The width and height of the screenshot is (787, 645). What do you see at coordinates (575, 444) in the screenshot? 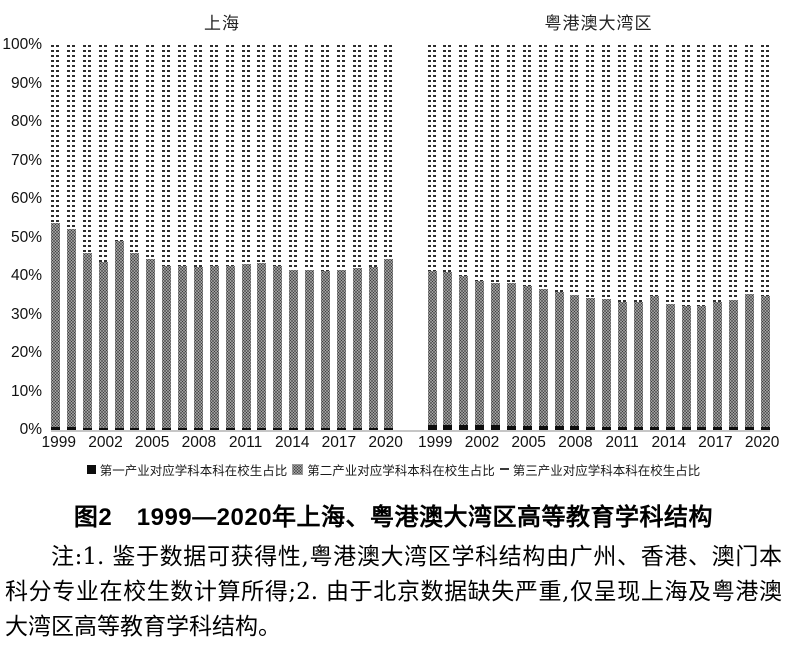
I see `x-tick-cell: 2008` at bounding box center [575, 444].